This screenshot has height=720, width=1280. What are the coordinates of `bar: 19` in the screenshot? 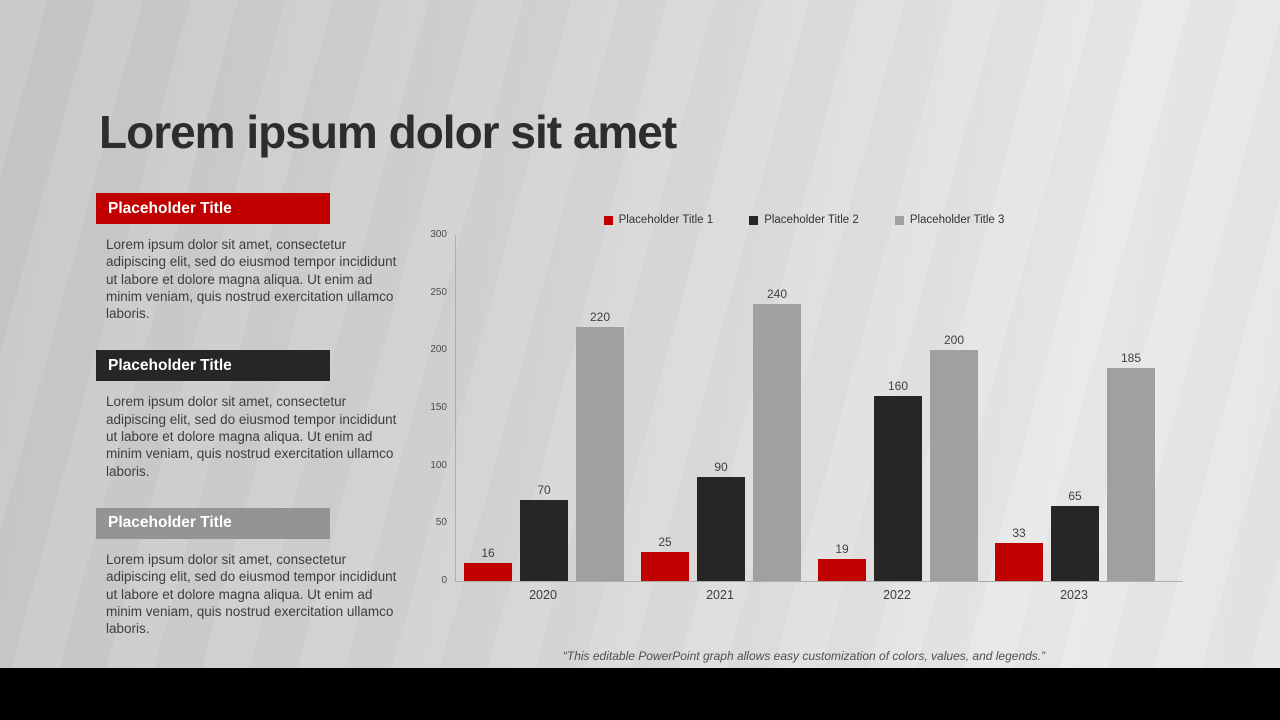 It's located at (842, 561).